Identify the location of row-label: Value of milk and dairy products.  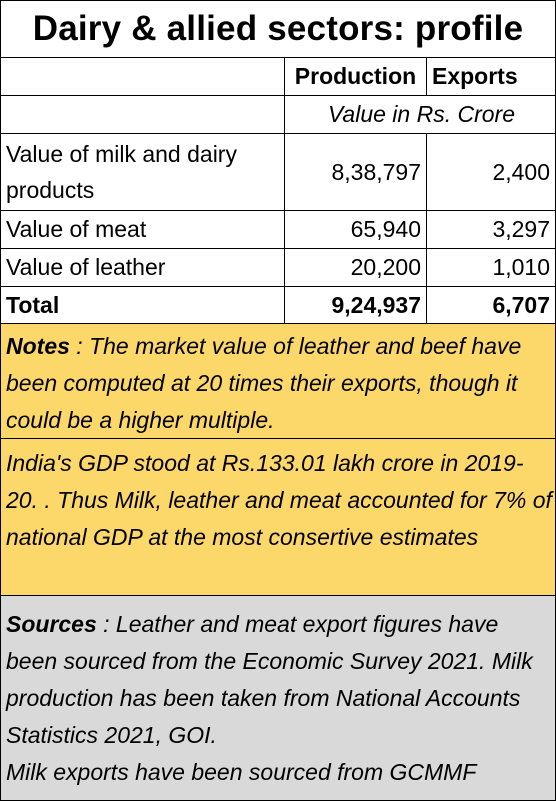
(143, 172).